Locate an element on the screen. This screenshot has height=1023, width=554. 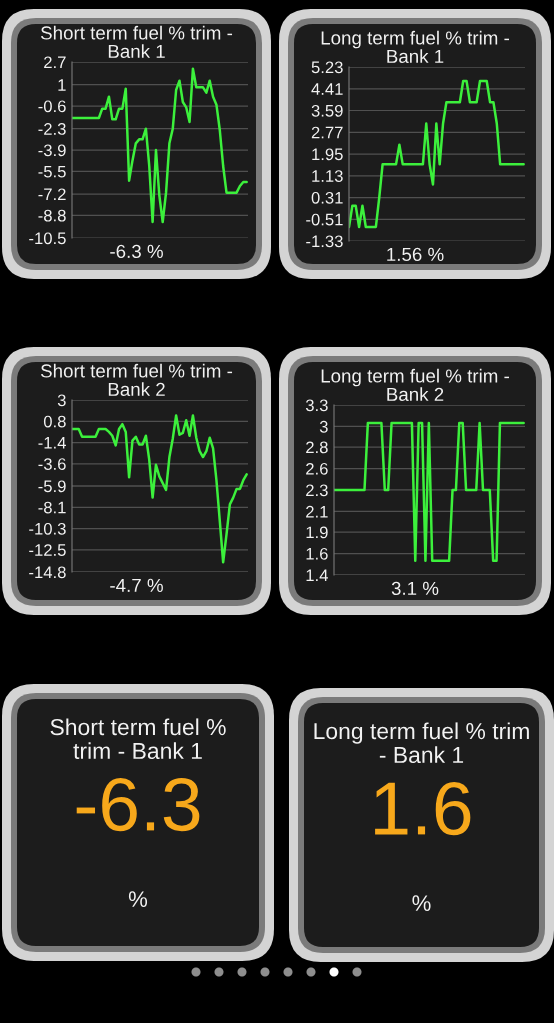
y-tick-label: -10.3 is located at coordinates (47, 528).